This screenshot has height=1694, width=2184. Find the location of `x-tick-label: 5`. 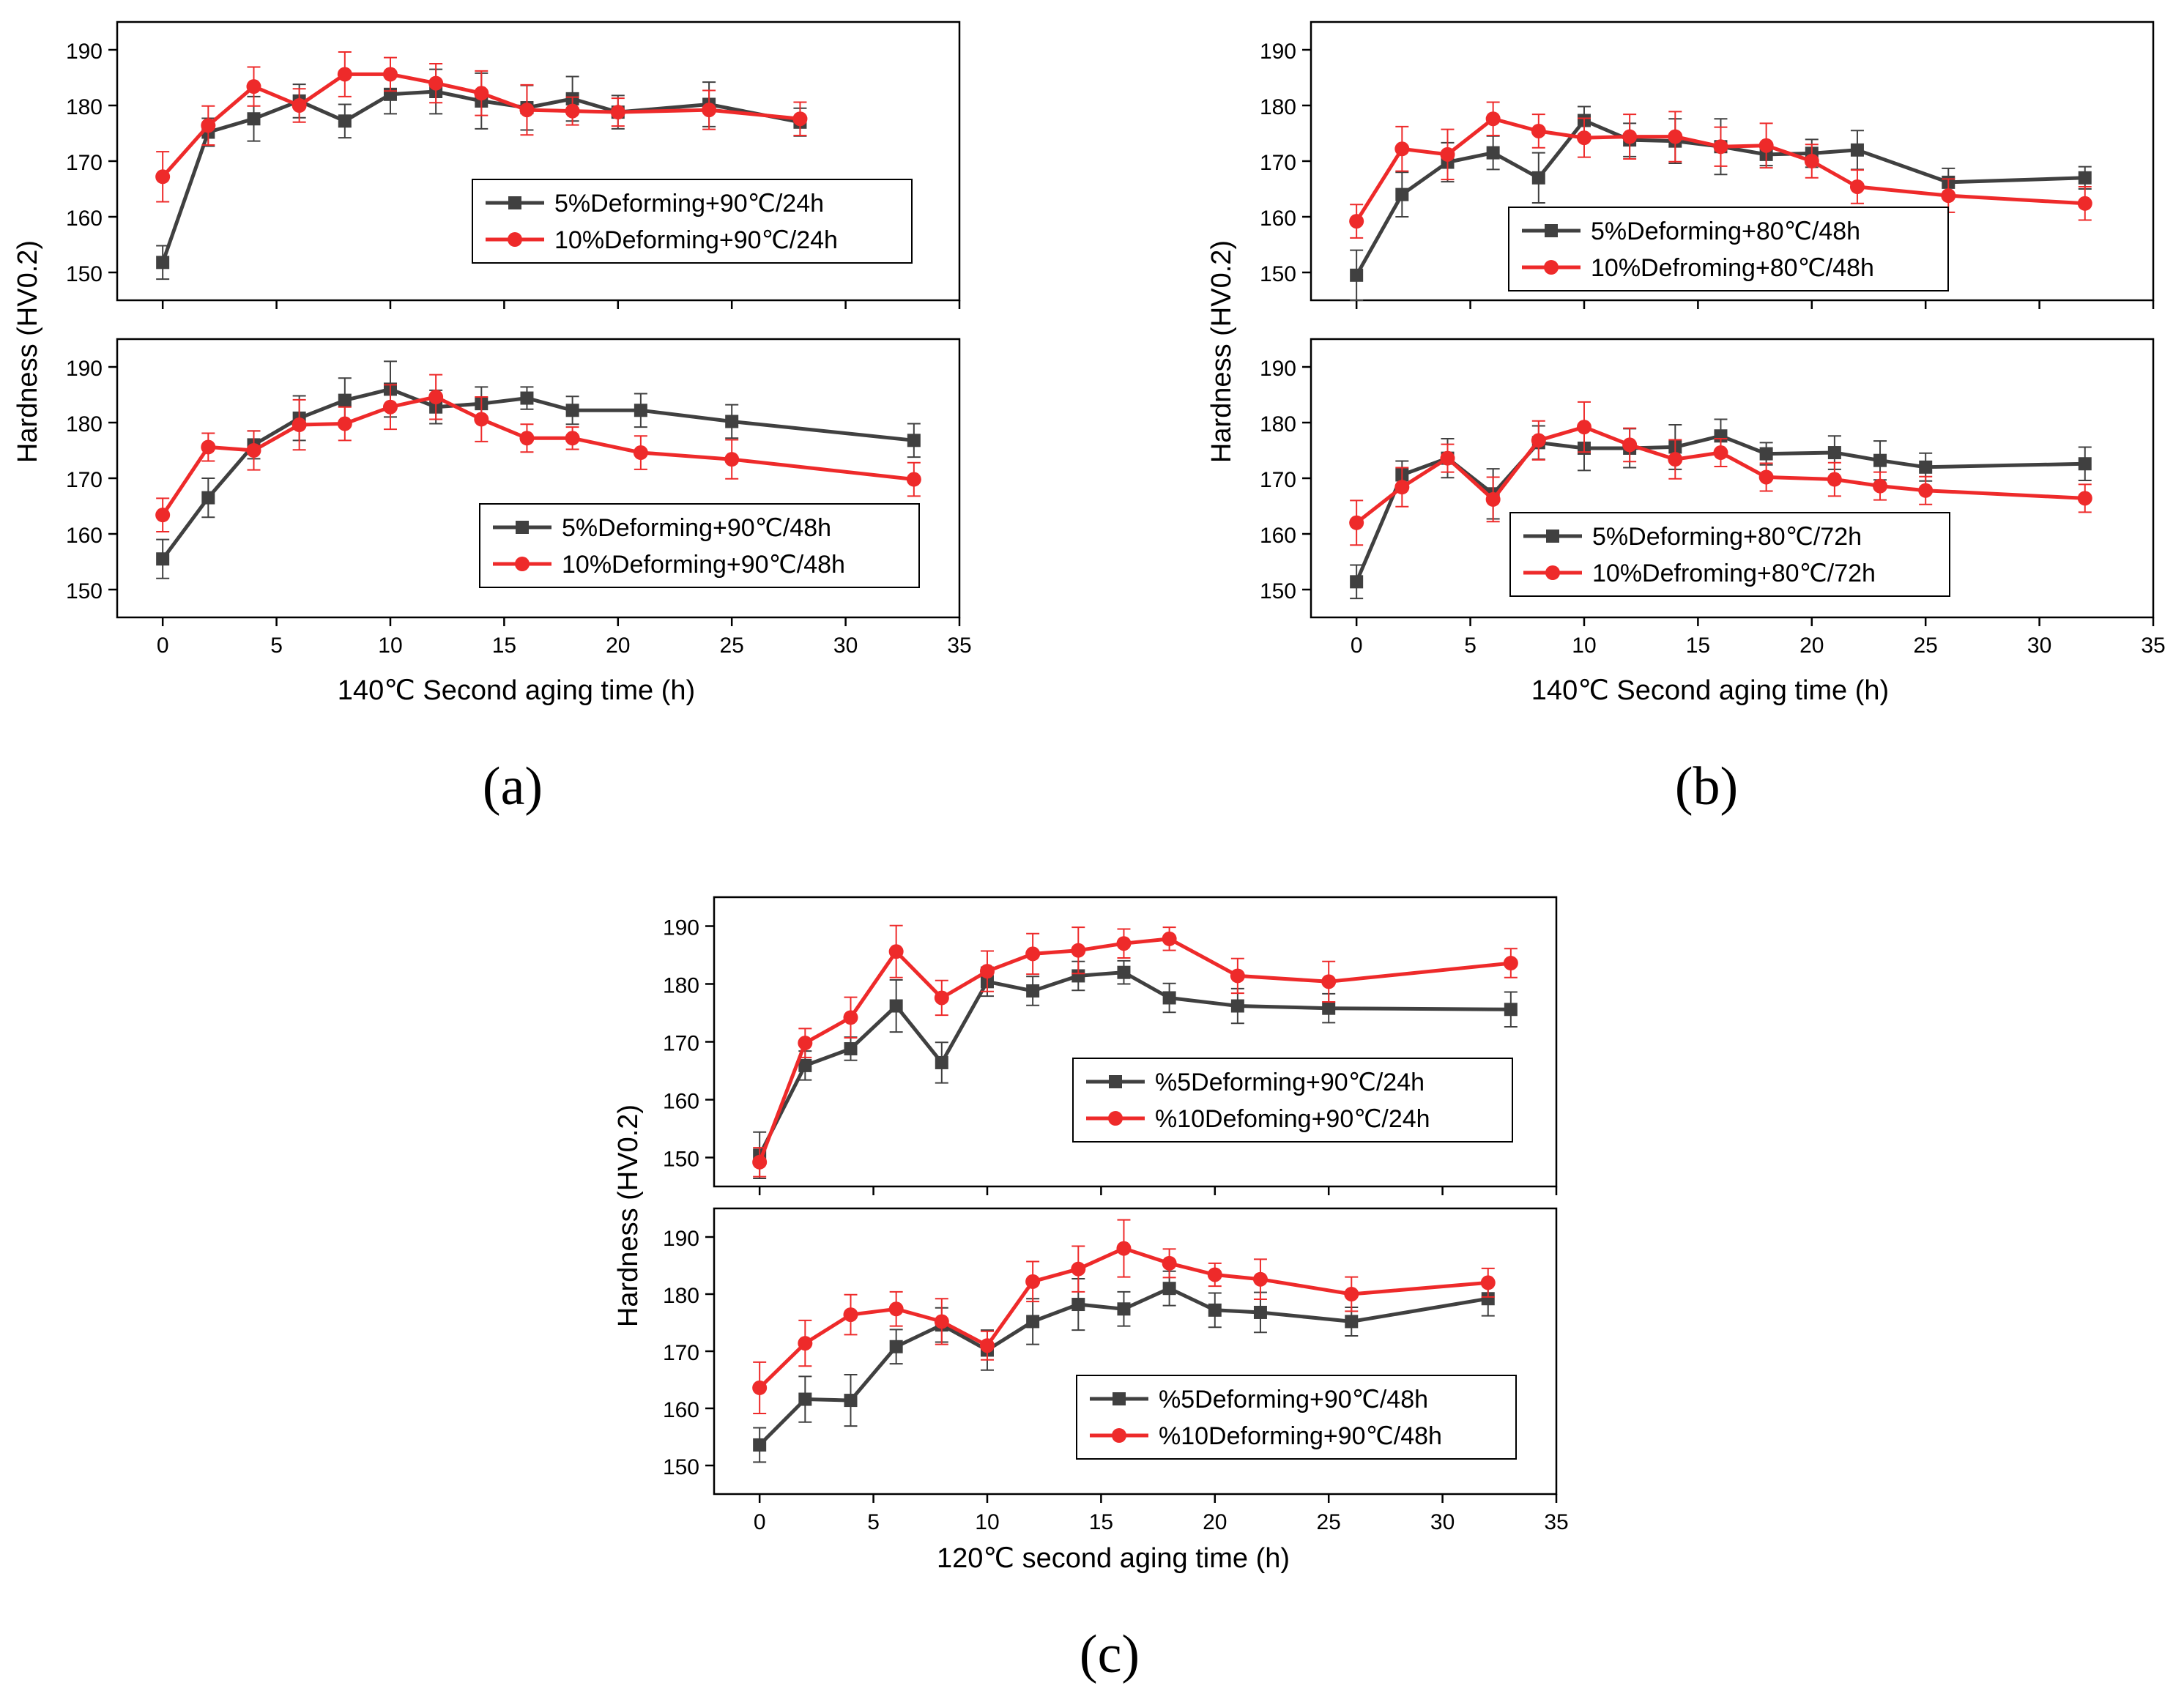

x-tick-label: 5 is located at coordinates (874, 1522).